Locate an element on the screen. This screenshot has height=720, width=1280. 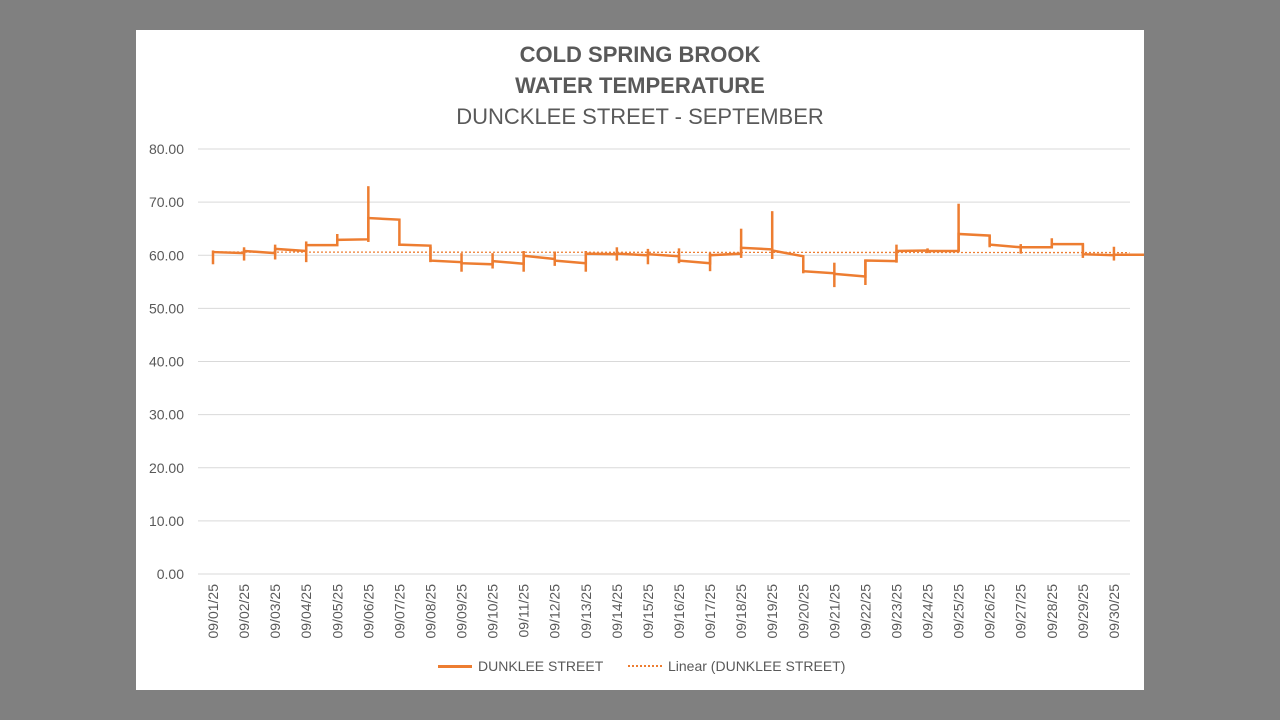
x-tick-label: 09/11/25 is located at coordinates (524, 611).